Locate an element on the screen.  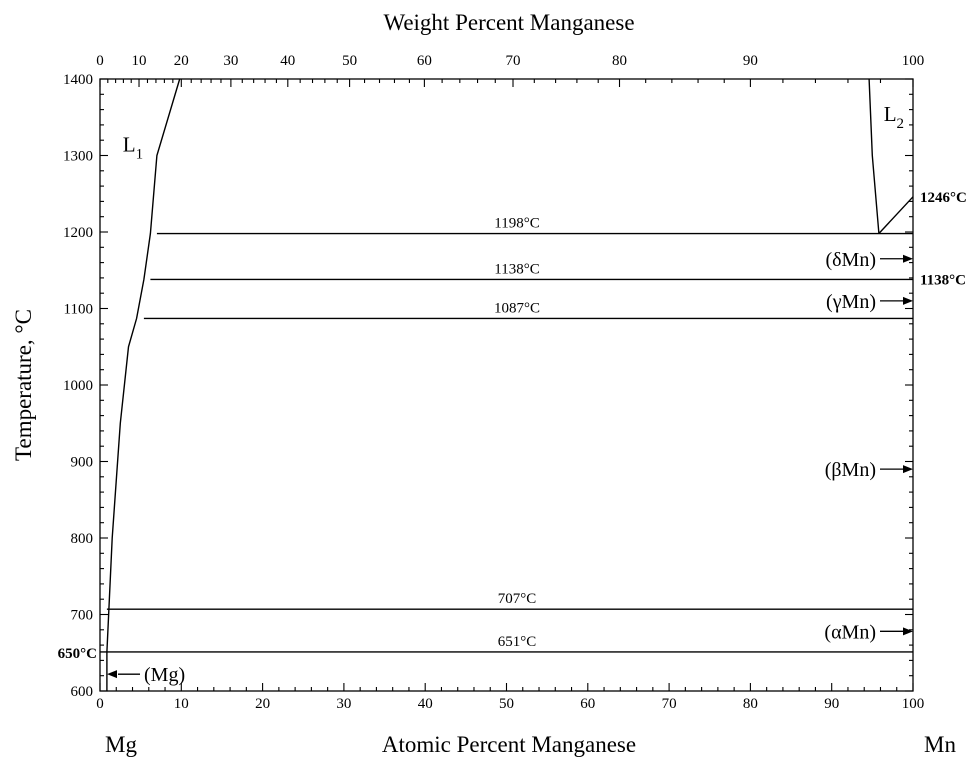
top-tick-label: 10 is located at coordinates (139, 61).